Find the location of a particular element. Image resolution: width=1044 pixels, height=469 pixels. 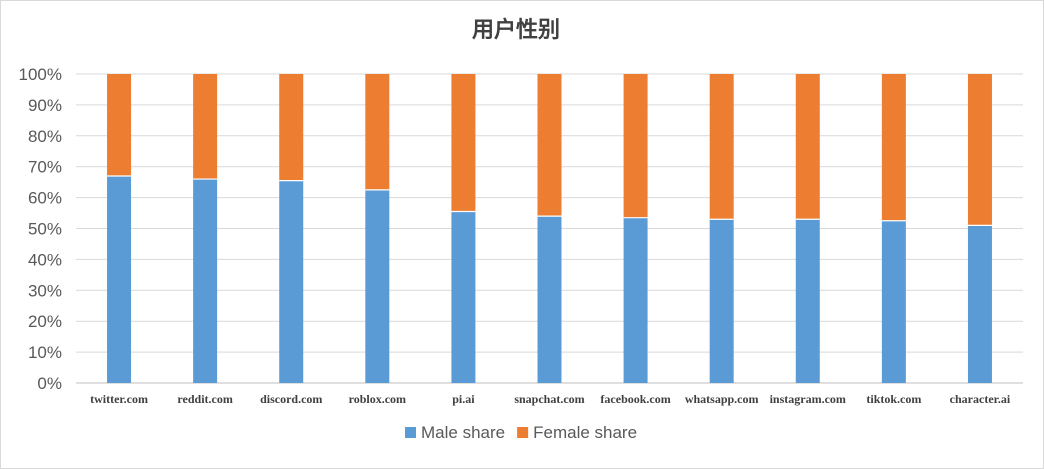

x-tick-label: reddit.com is located at coordinates (204, 399).